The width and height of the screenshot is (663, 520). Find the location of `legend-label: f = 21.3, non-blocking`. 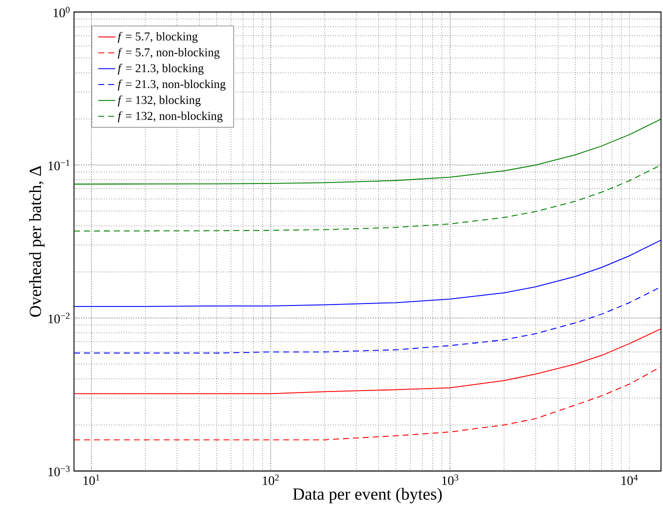

legend-label: f = 21.3, non-blocking is located at coordinates (172, 85).